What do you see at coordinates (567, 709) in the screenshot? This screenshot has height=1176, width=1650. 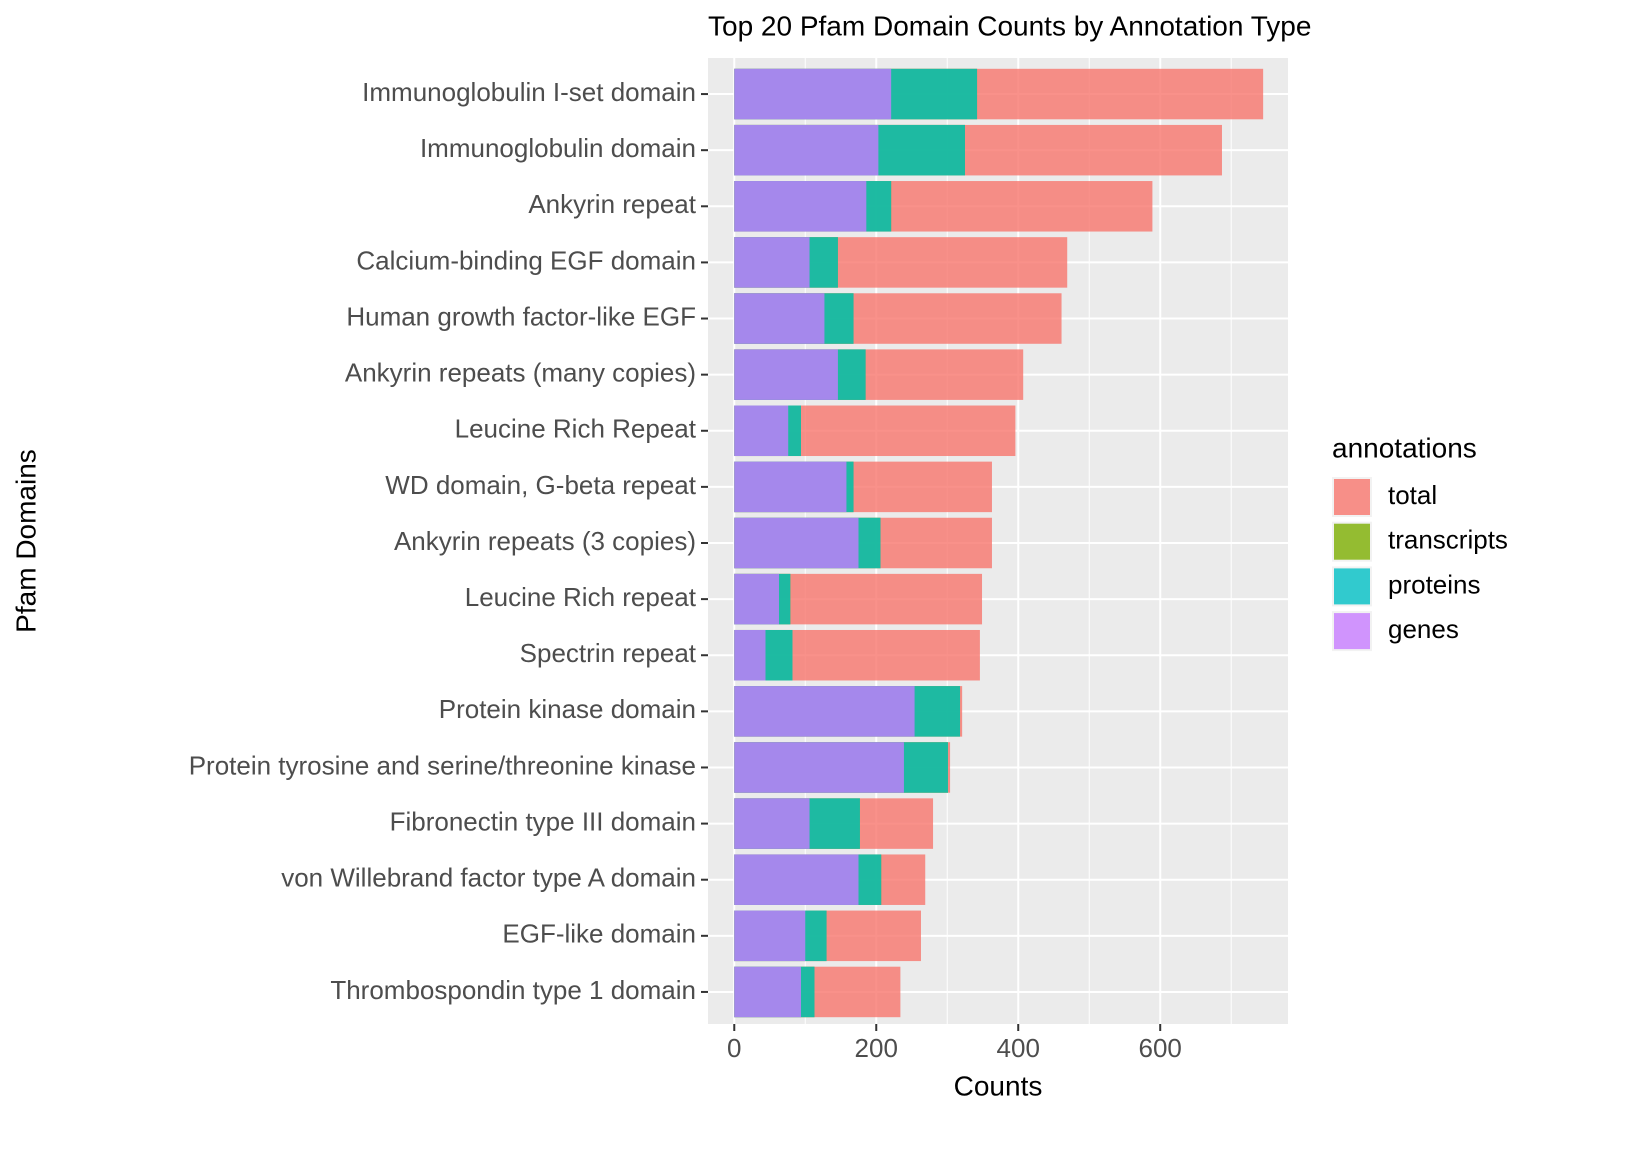 I see `y-tick-label: Protein kinase domain` at bounding box center [567, 709].